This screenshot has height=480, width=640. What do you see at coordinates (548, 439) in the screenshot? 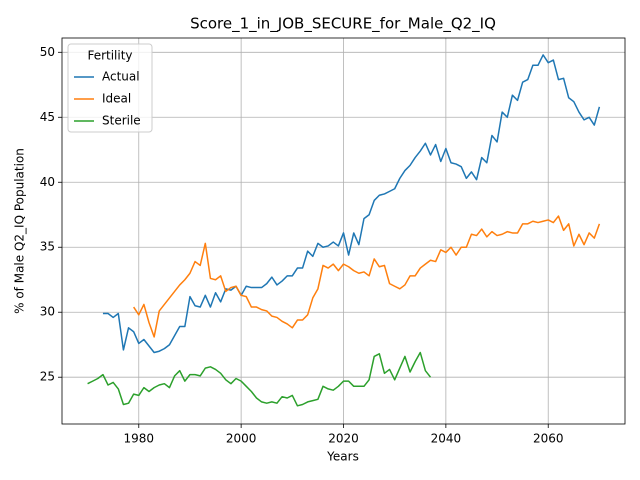
I see `x-tick-label: 2060` at bounding box center [548, 439].